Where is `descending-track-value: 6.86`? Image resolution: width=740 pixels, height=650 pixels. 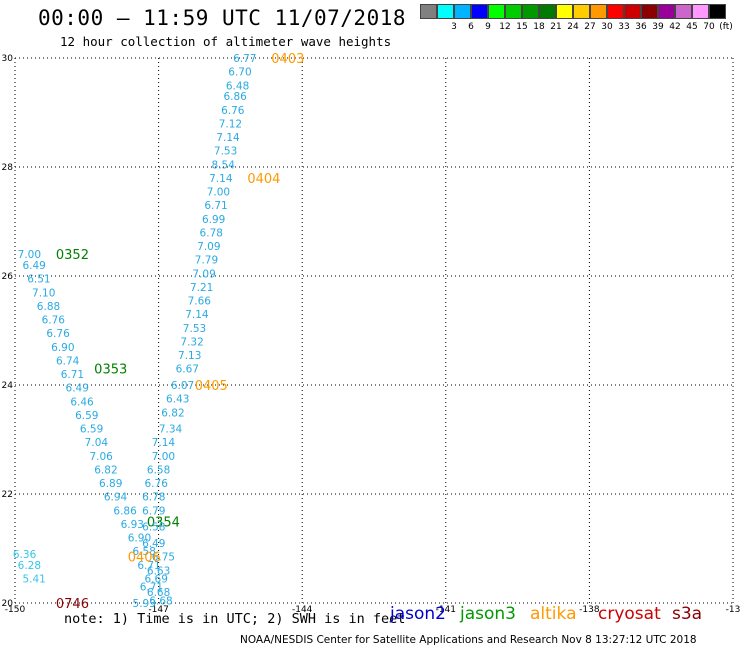
descending-track-value: 6.86 is located at coordinates (125, 511).